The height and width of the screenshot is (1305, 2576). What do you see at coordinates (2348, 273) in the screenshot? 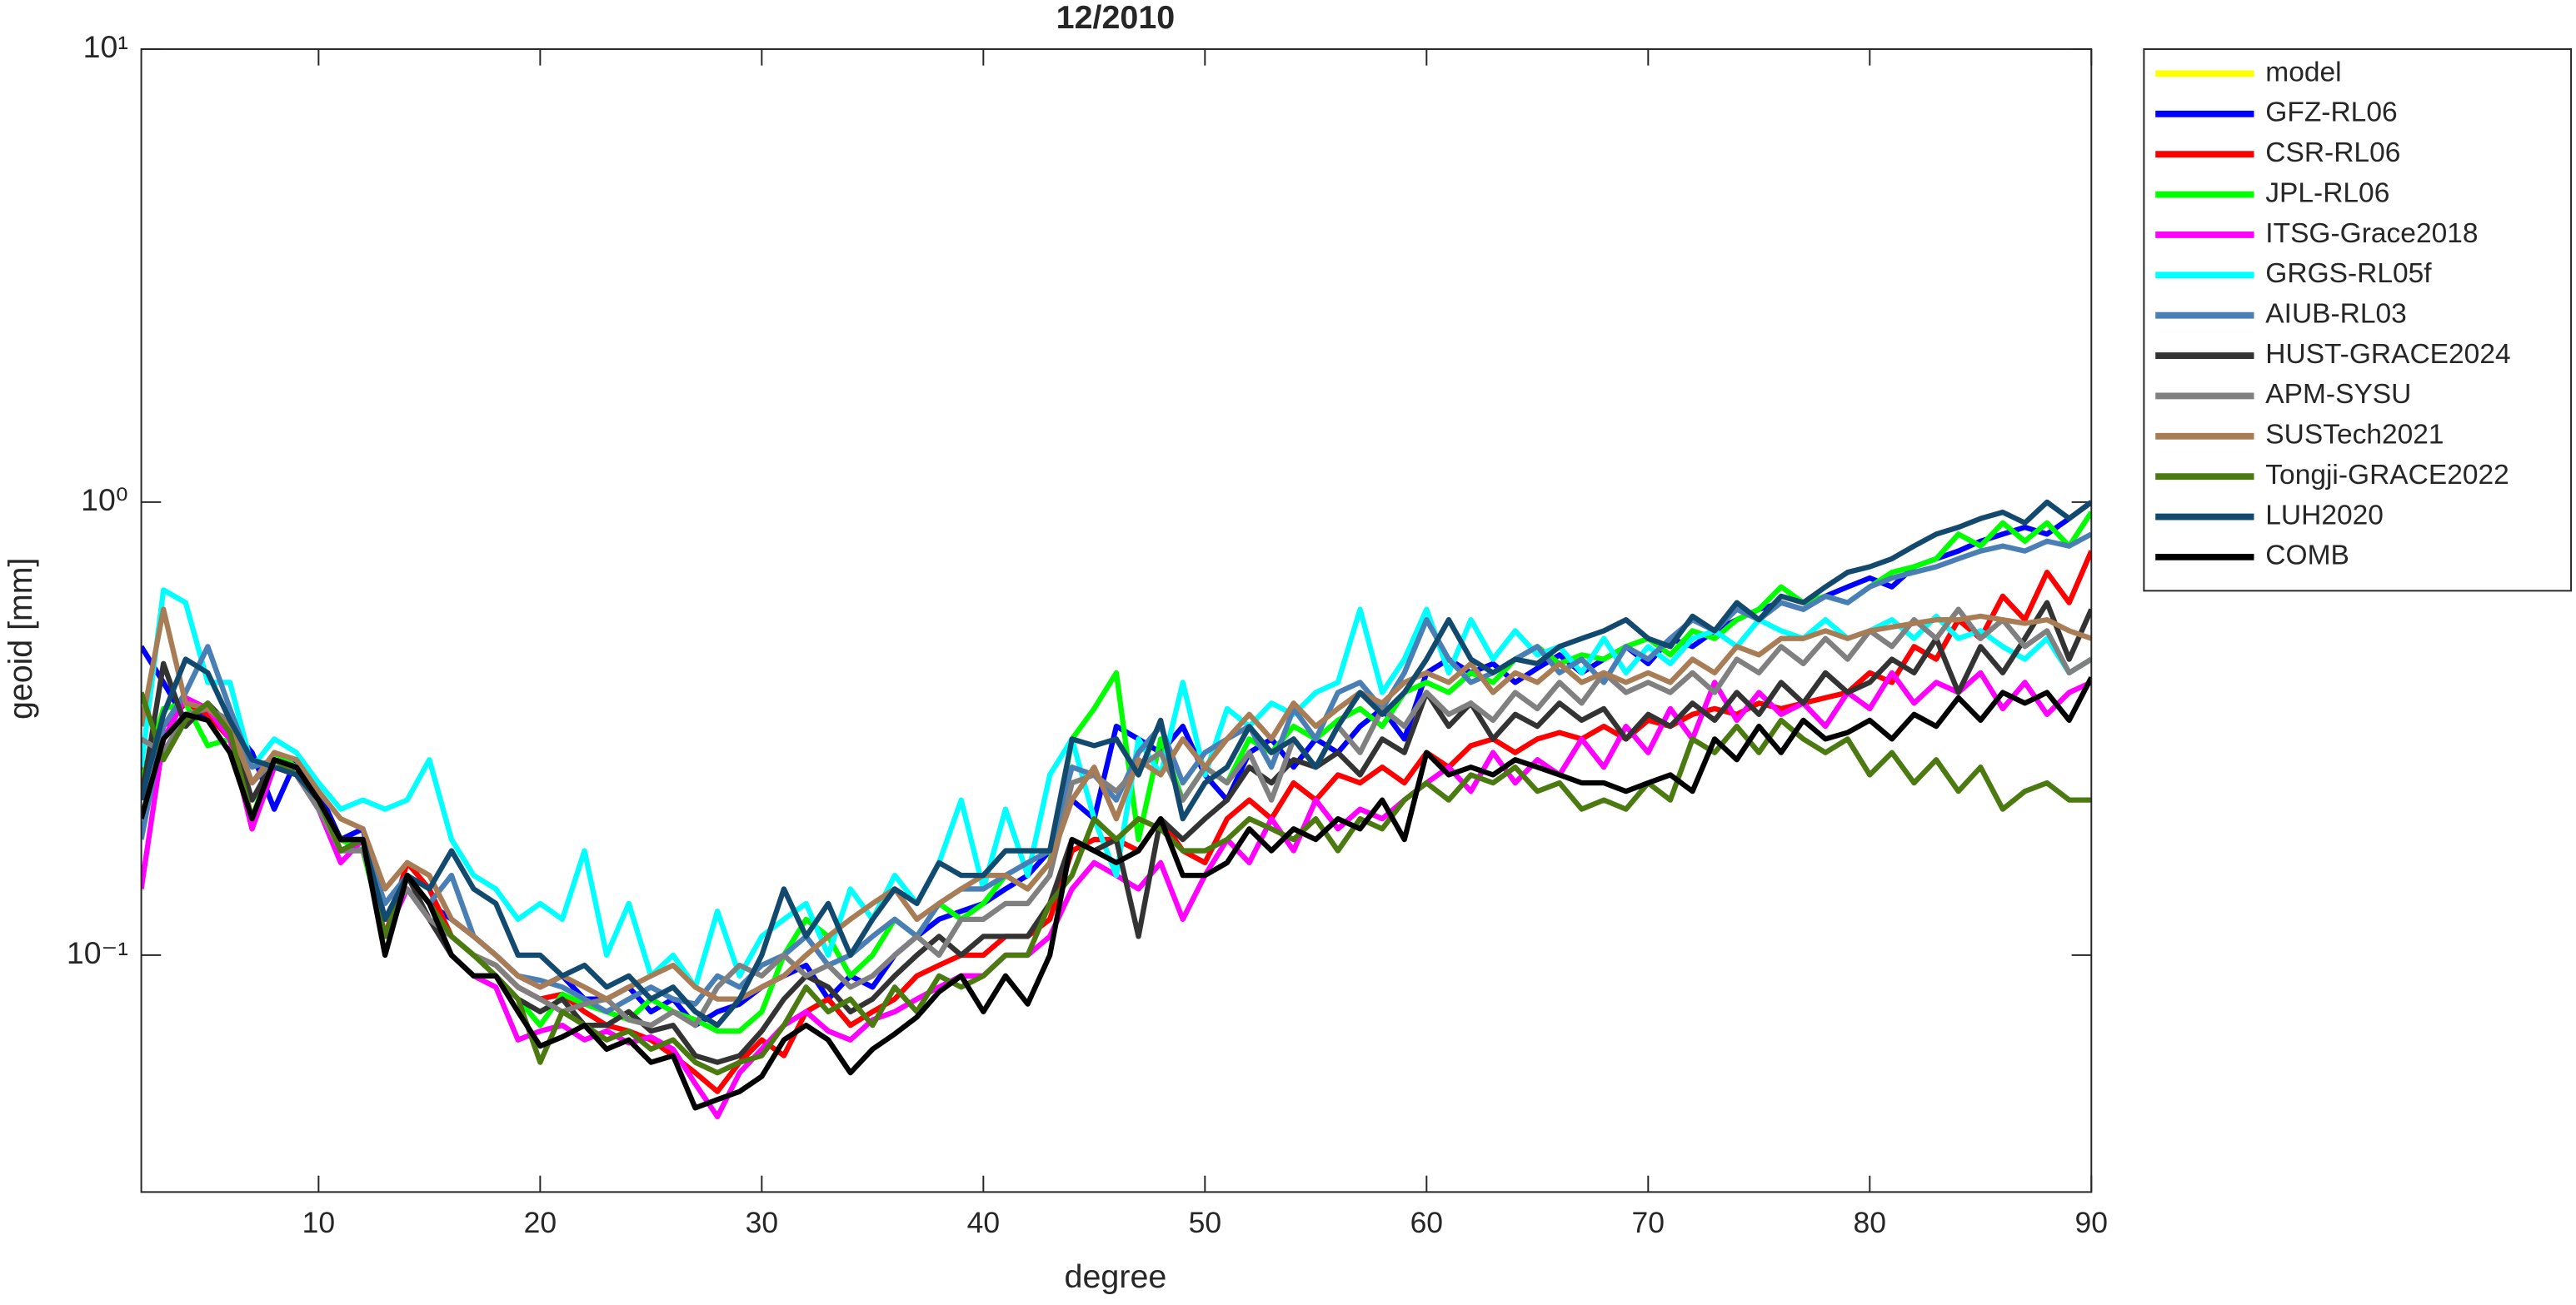
I see `legend-label: GRGS-RL05f` at bounding box center [2348, 273].